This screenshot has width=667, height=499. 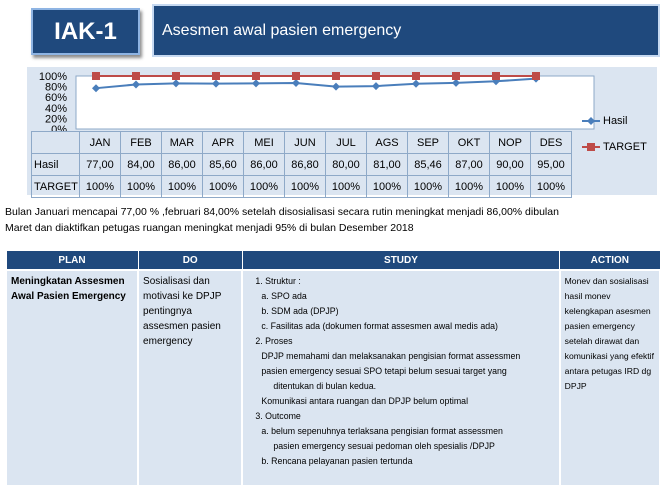 What do you see at coordinates (141, 164) in the screenshot?
I see `hasil-cell: 84,00` at bounding box center [141, 164].